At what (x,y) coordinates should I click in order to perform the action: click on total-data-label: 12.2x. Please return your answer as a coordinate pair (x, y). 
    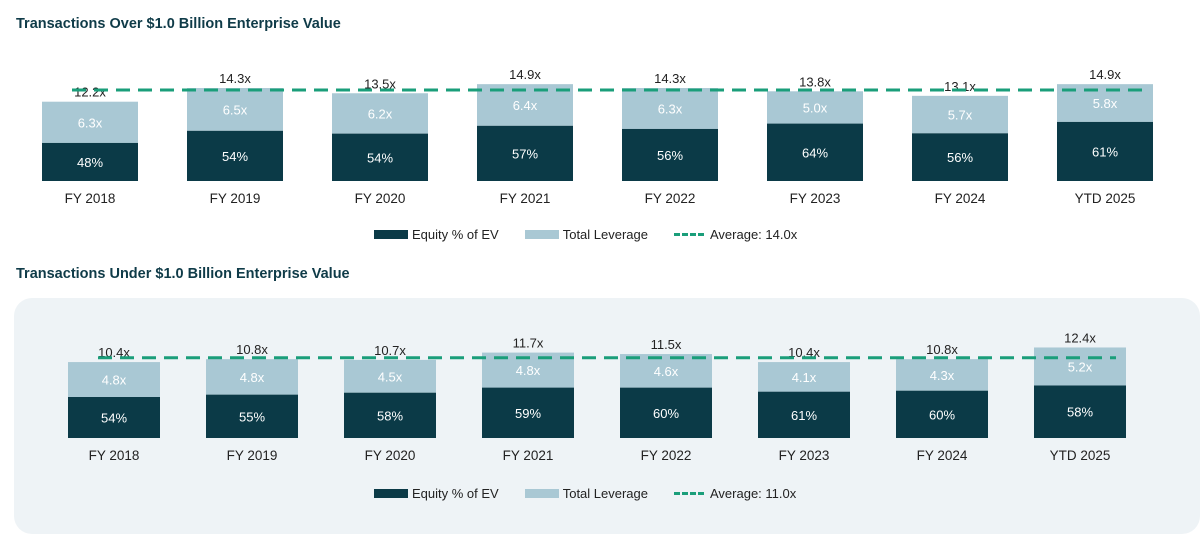
    Looking at the image, I should click on (90, 92).